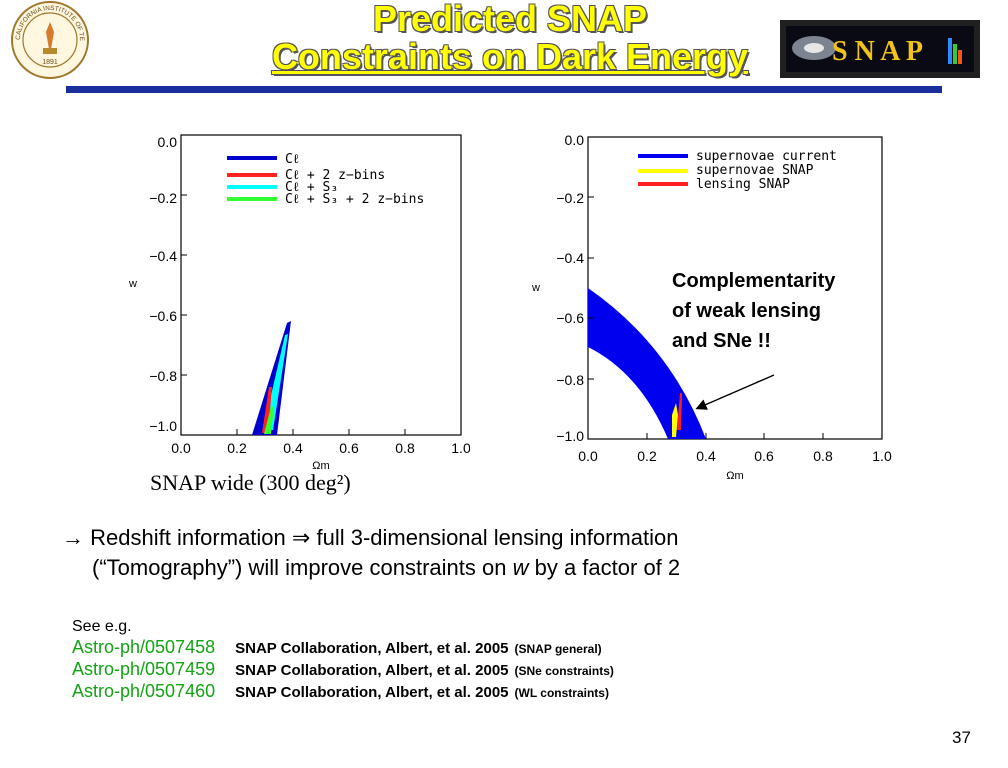 This screenshot has width=1008, height=768. I want to click on bullet-line1-a: Redshift information, so click(188, 537).